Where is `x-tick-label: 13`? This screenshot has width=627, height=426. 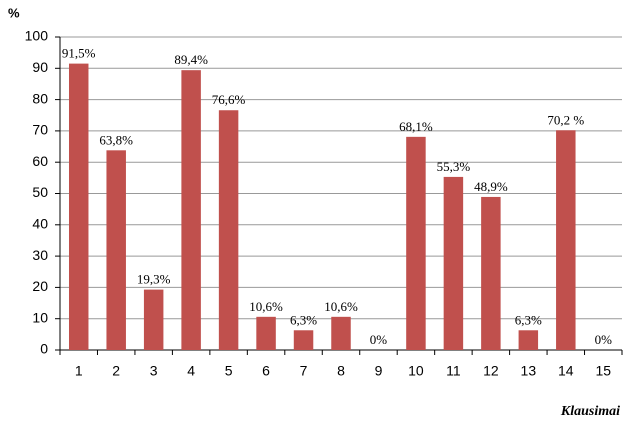 x-tick-label: 13 is located at coordinates (529, 371).